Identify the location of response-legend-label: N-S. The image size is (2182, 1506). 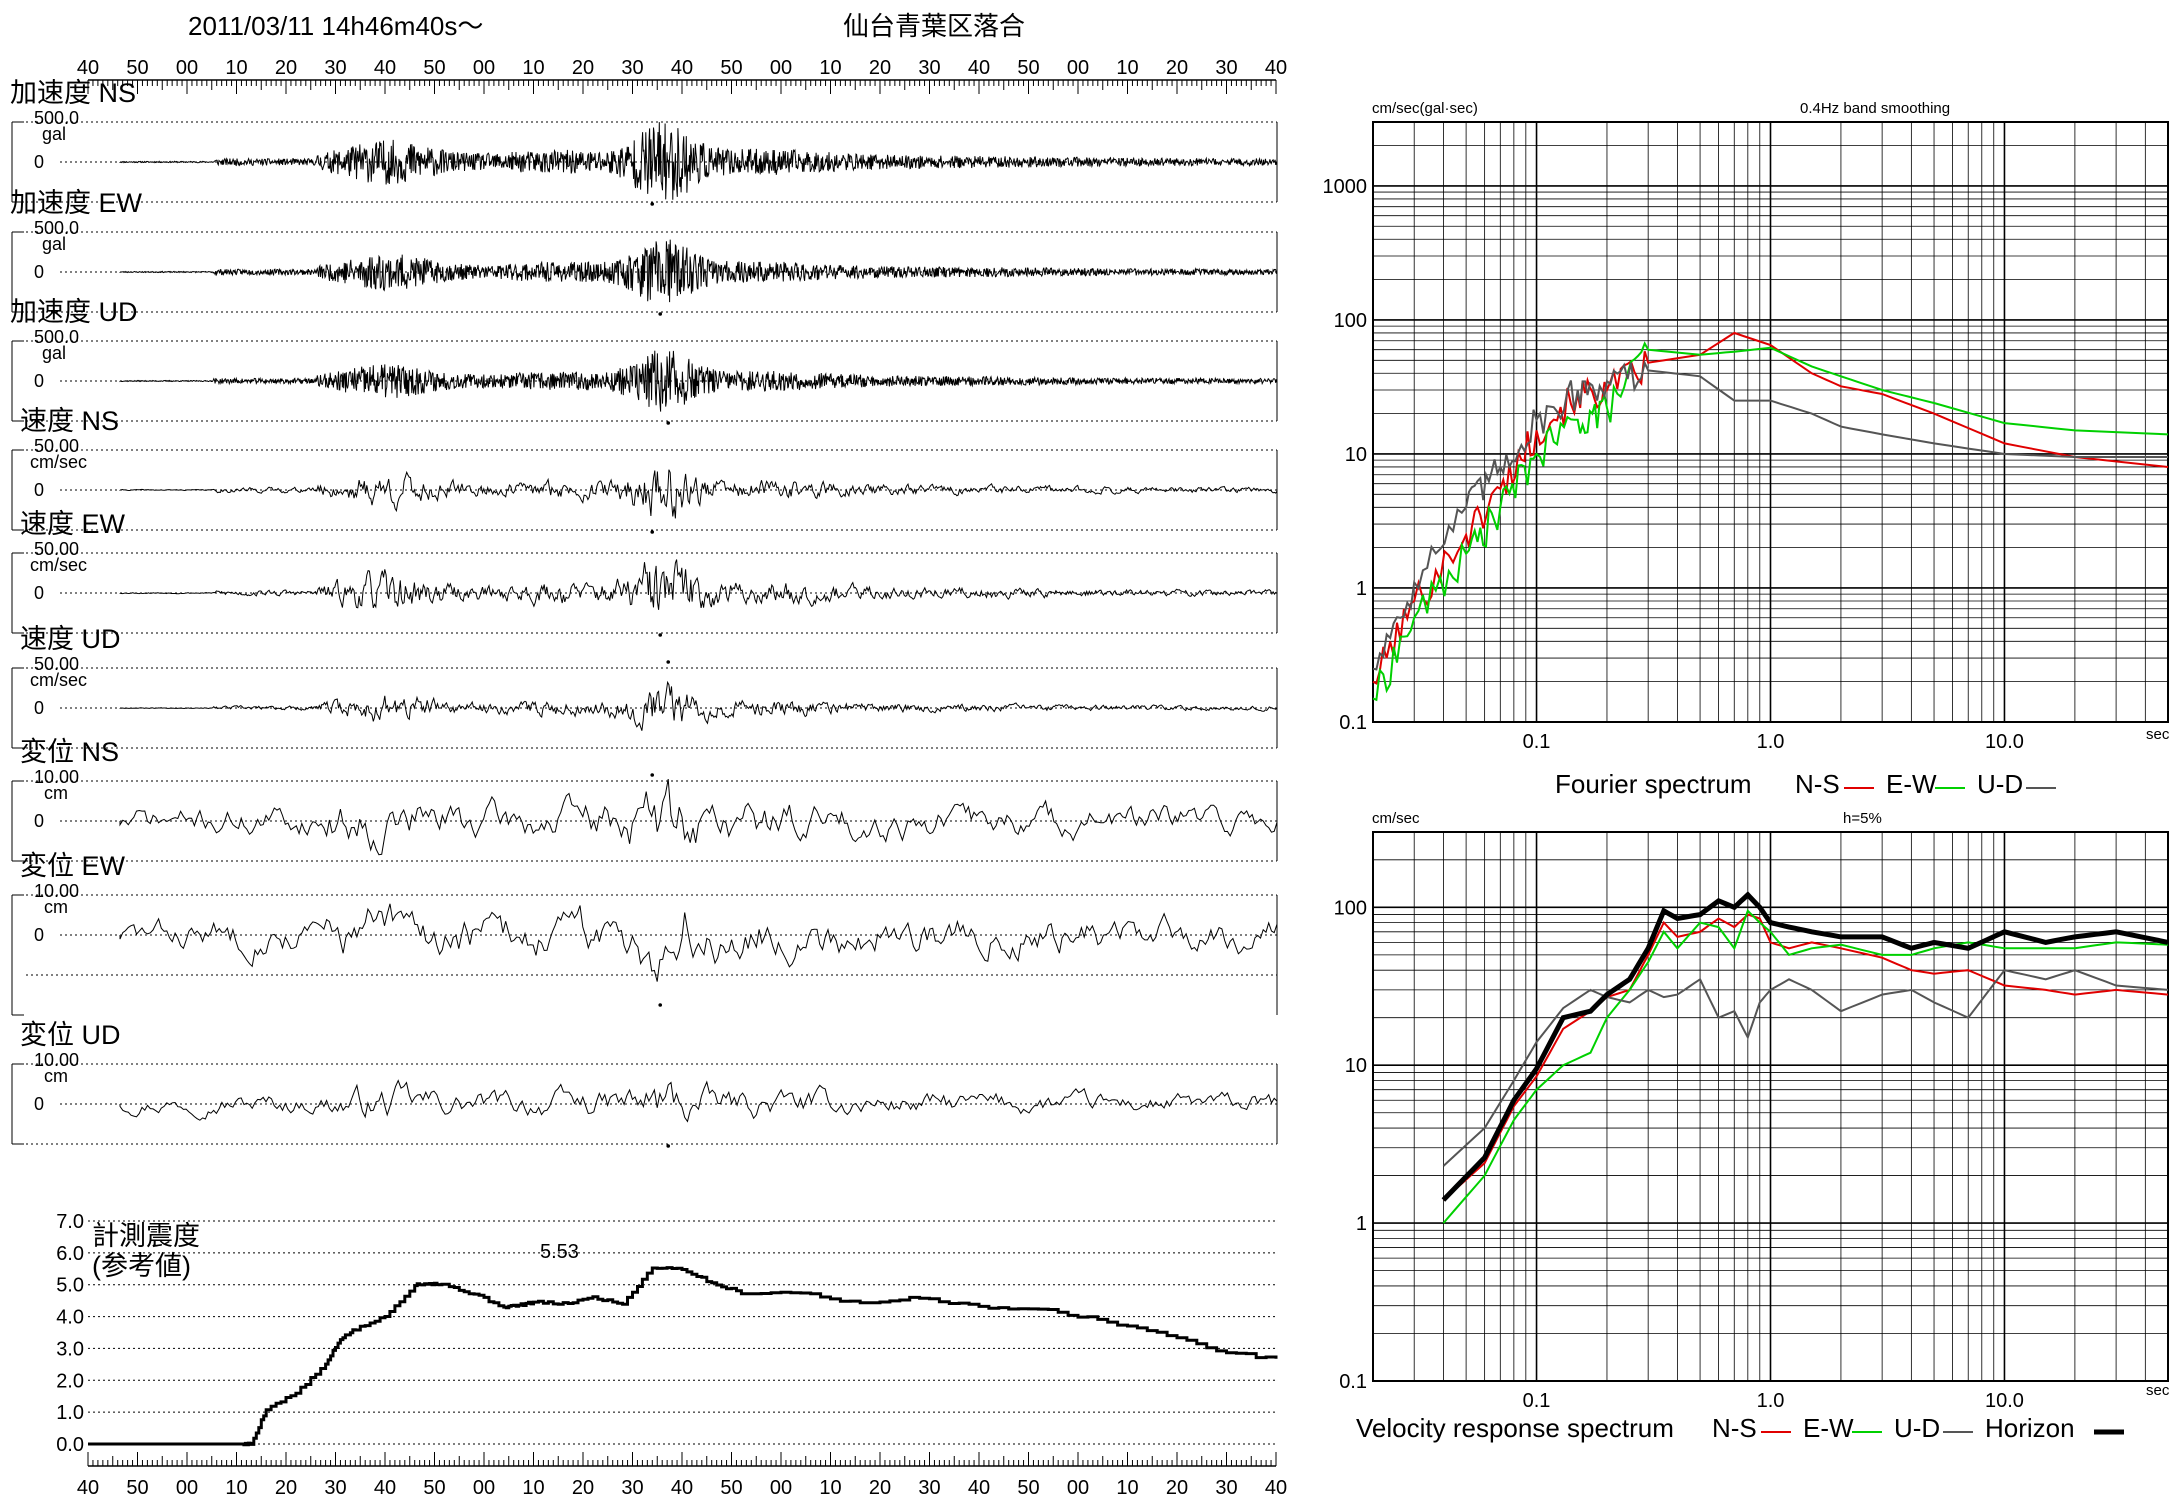
(1734, 1428).